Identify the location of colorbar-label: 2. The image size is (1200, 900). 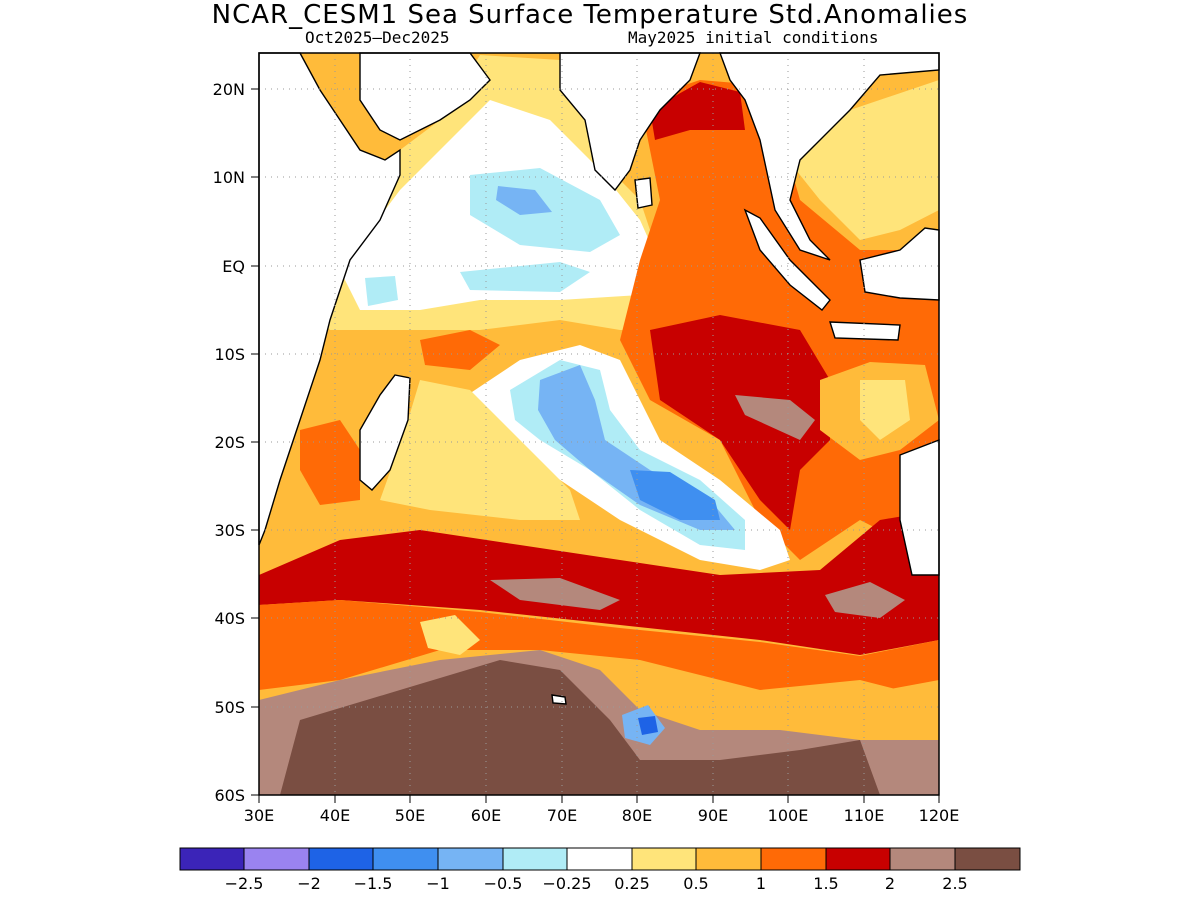
(890, 883).